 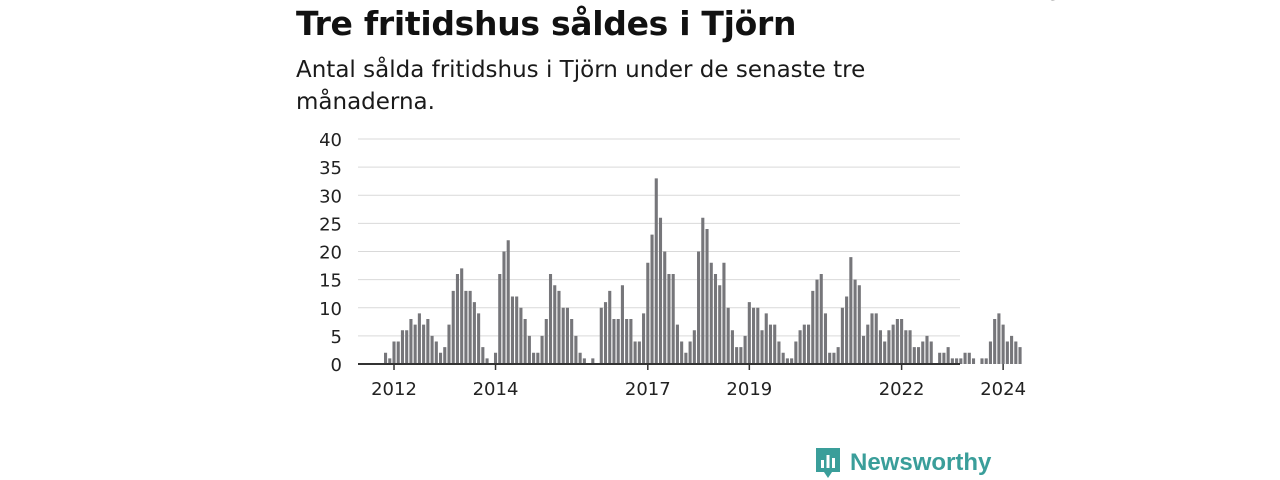 What do you see at coordinates (330, 168) in the screenshot?
I see `y-tick-label: 35` at bounding box center [330, 168].